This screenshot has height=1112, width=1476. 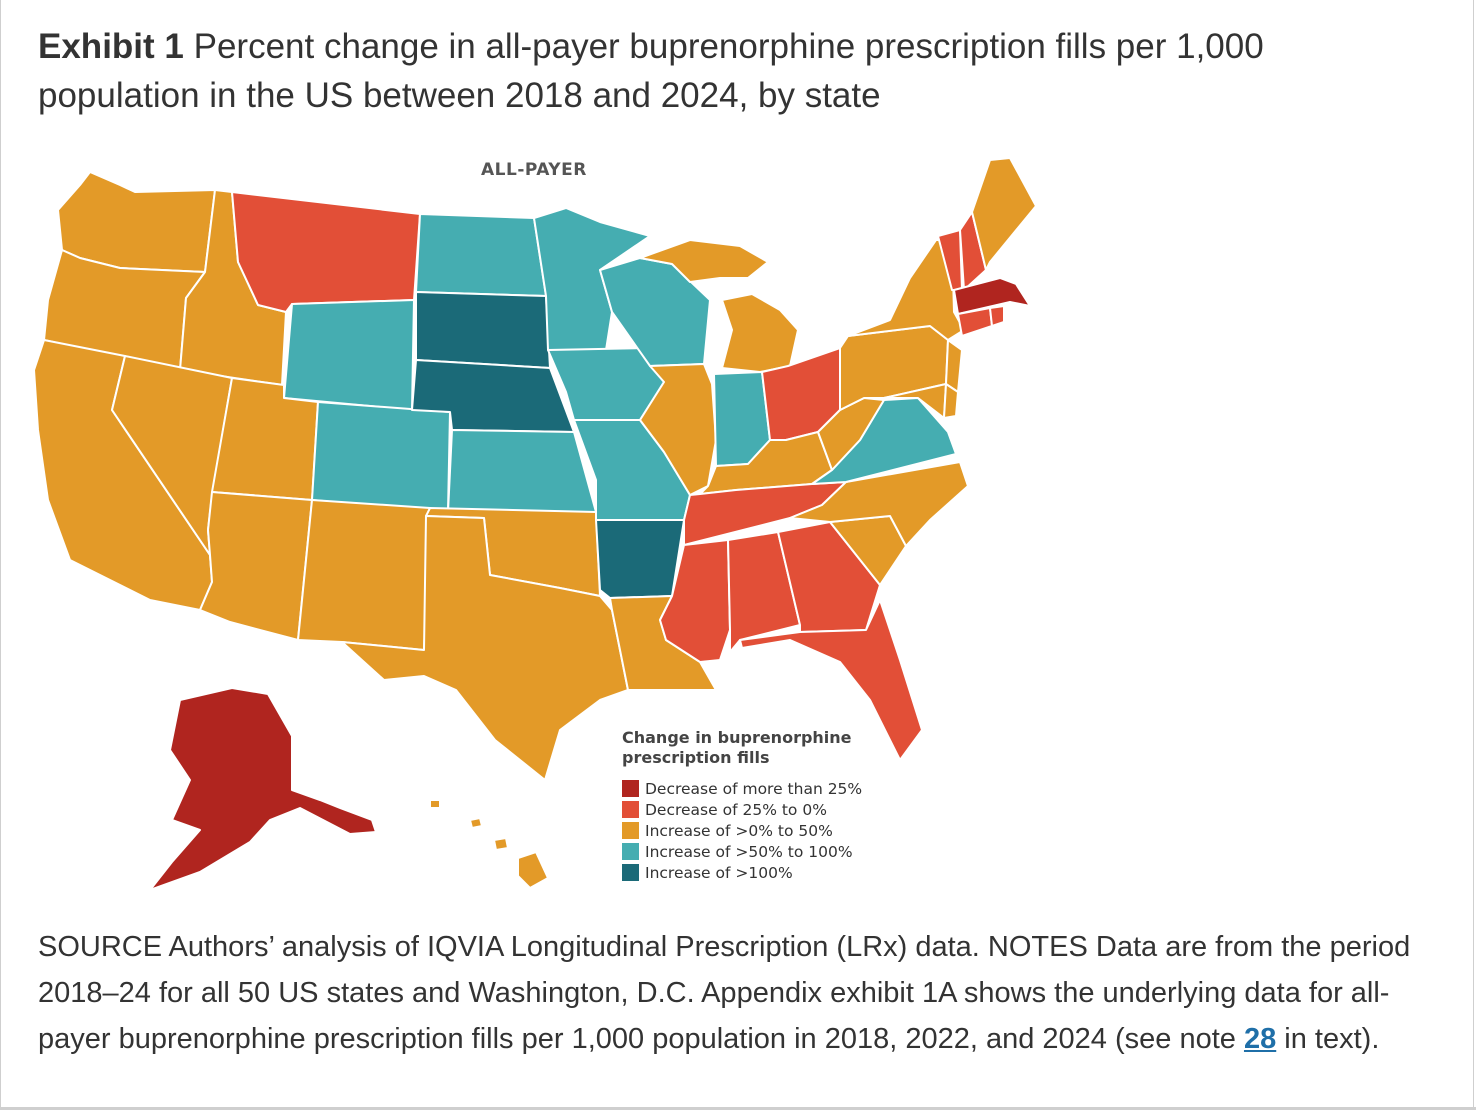 I want to click on legend-item: Increase of >0% to 50%, so click(x=742, y=830).